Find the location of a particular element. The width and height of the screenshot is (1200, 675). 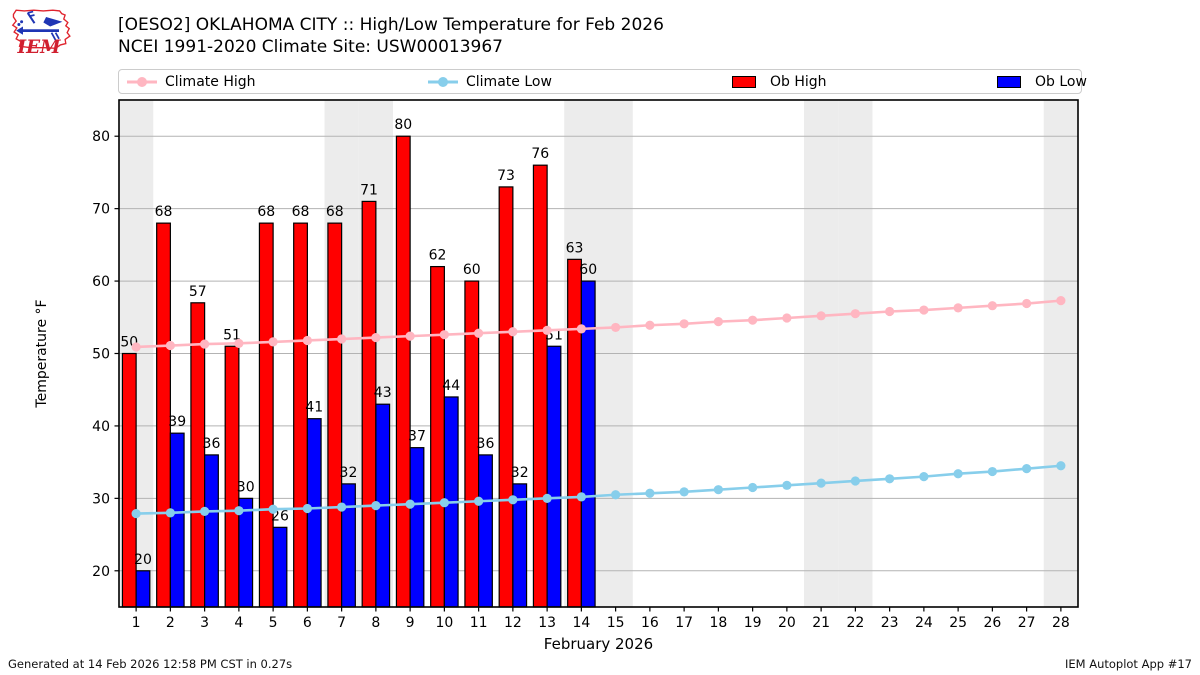

ob-high-value-label: 80 is located at coordinates (403, 125).